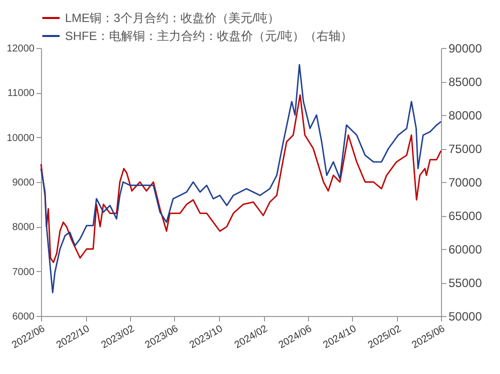 This screenshot has width=500, height=374. I want to click on y2-tick-label: 85000, so click(465, 82).